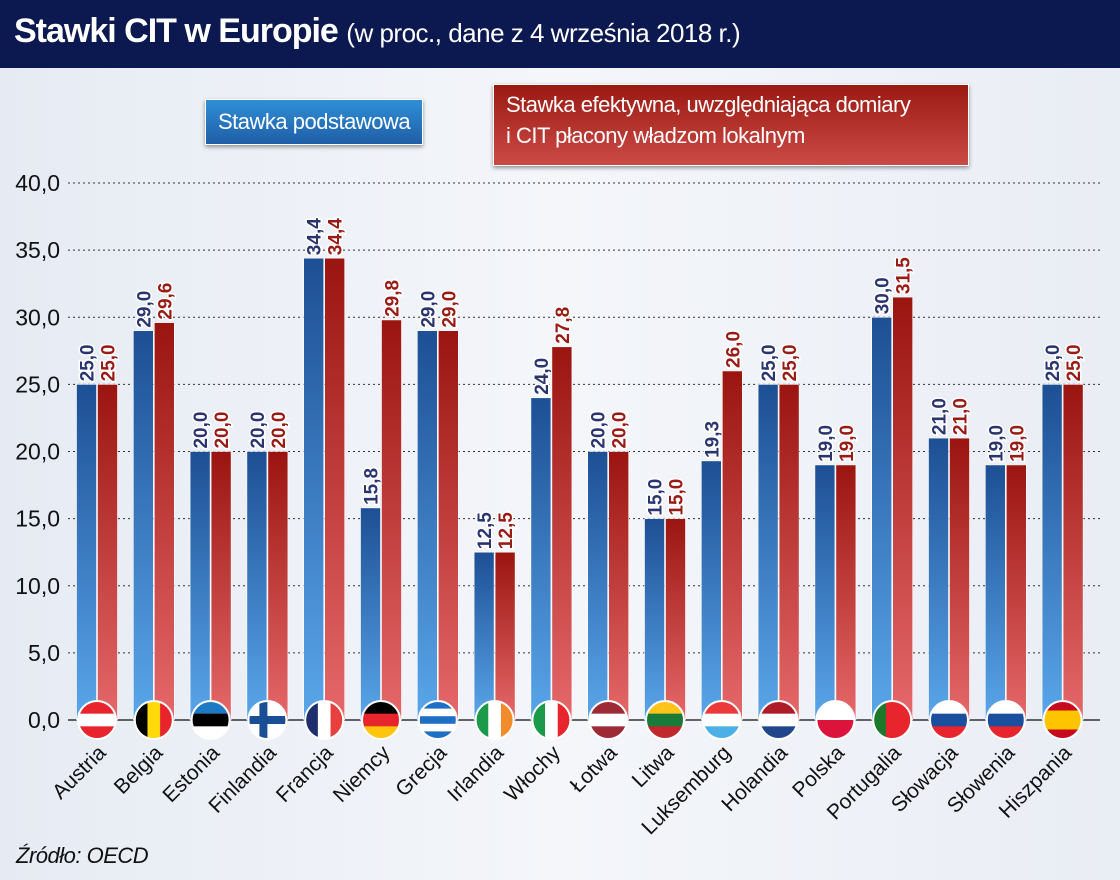 The width and height of the screenshot is (1120, 880). Describe the element at coordinates (37, 586) in the screenshot. I see `y-tick-label: 10,0` at that location.